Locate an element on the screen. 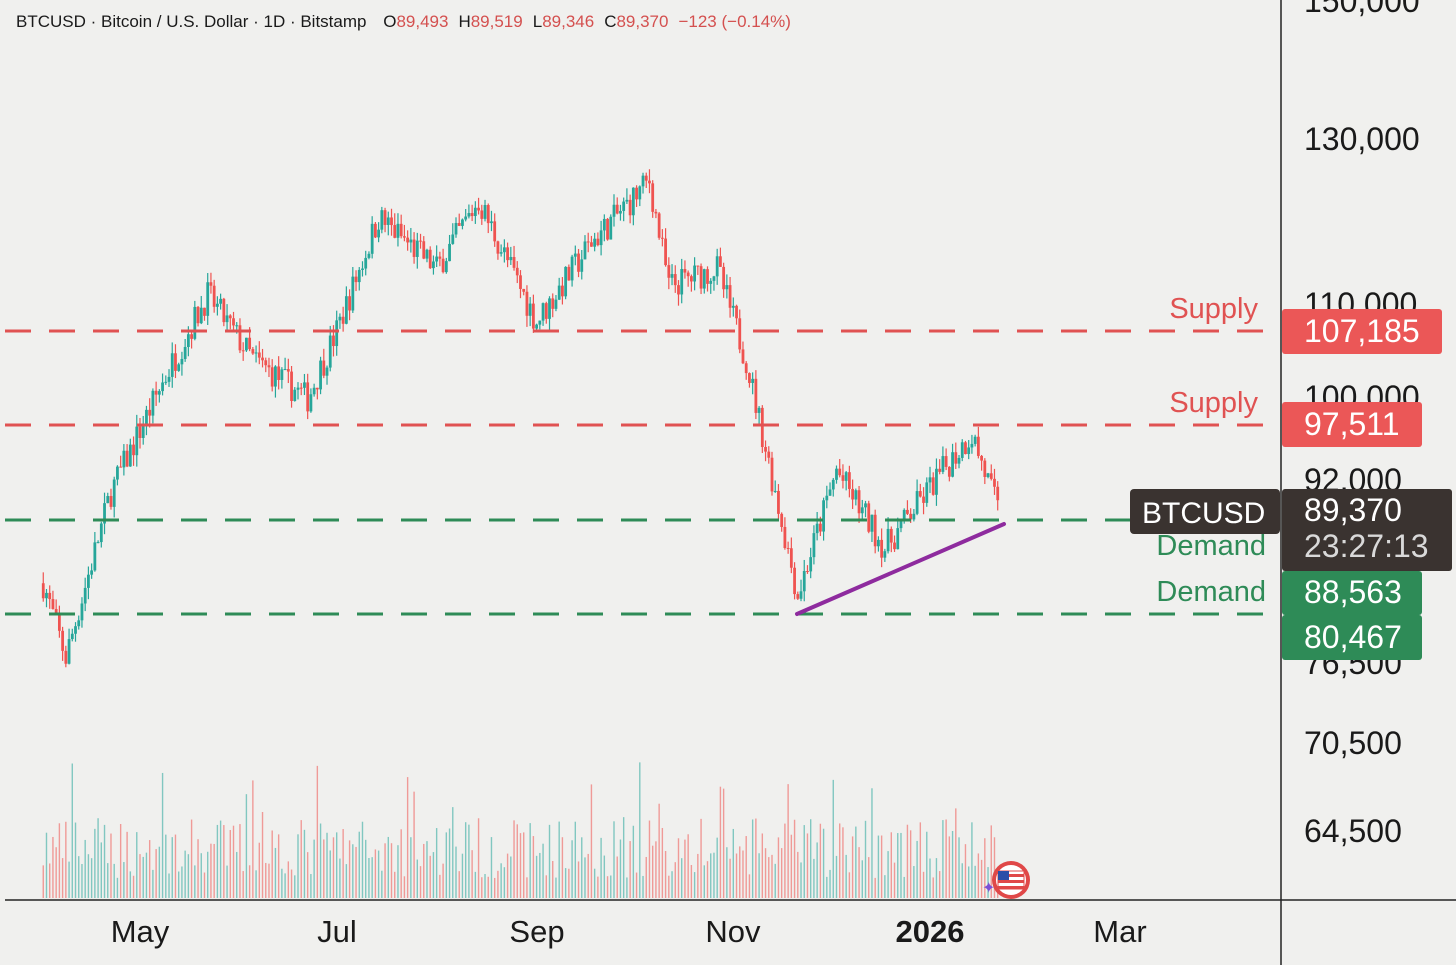  symbol-badge is located at coordinates (1205, 511).